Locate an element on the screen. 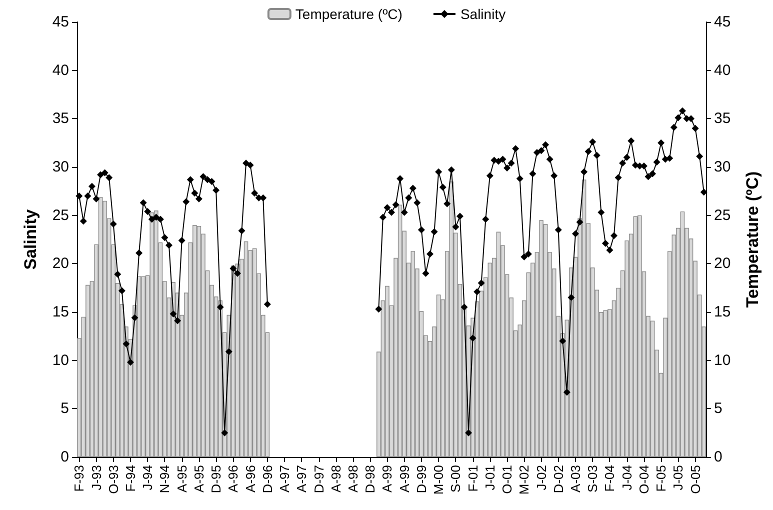 This screenshot has width=773, height=510. x-tick-label: M-00 is located at coordinates (438, 480).